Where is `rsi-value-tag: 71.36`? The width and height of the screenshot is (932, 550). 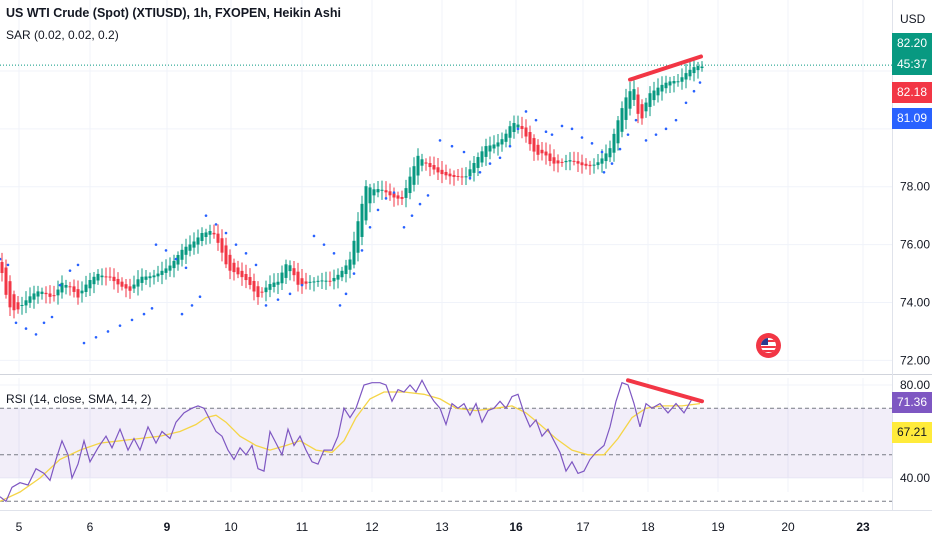
rsi-value-tag: 71.36 is located at coordinates (912, 402).